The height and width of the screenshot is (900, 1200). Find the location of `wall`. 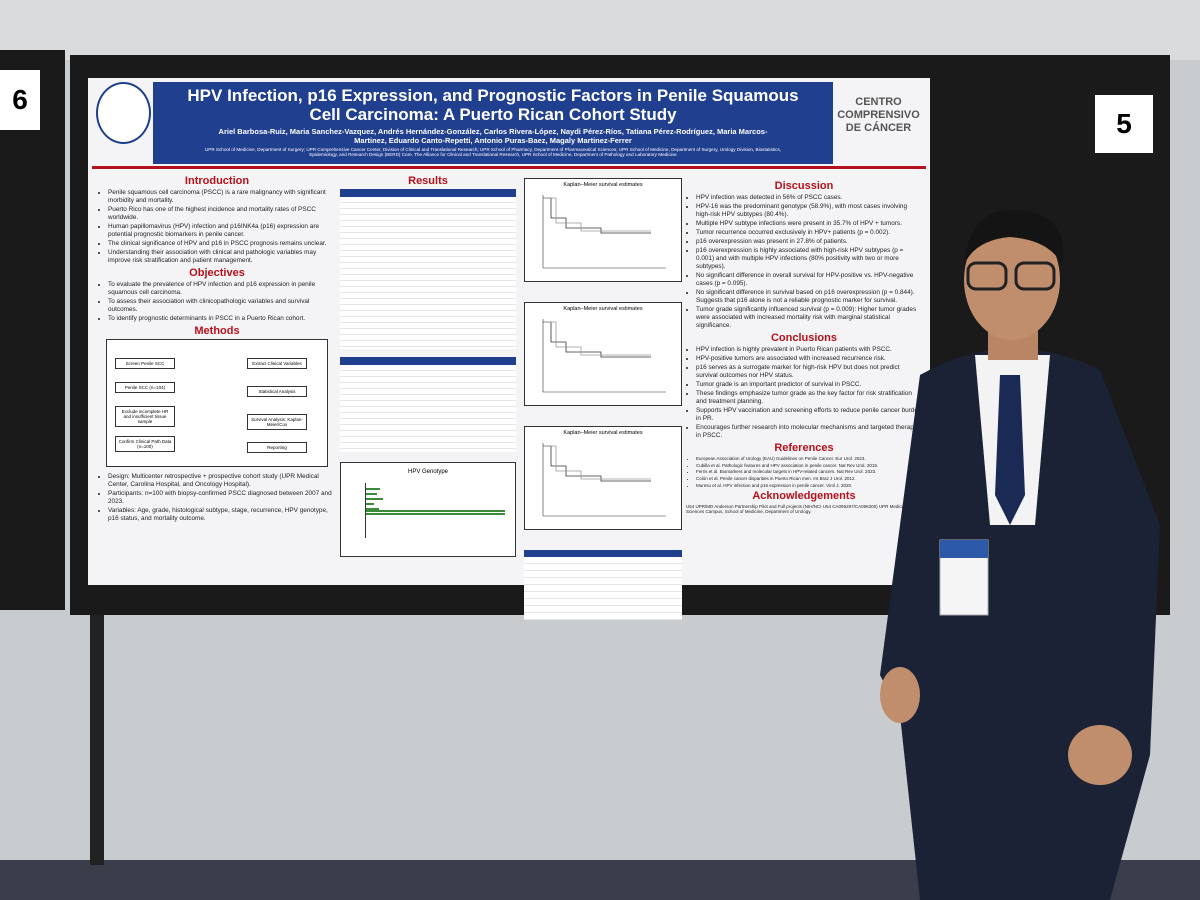

wall is located at coordinates (600, 30).